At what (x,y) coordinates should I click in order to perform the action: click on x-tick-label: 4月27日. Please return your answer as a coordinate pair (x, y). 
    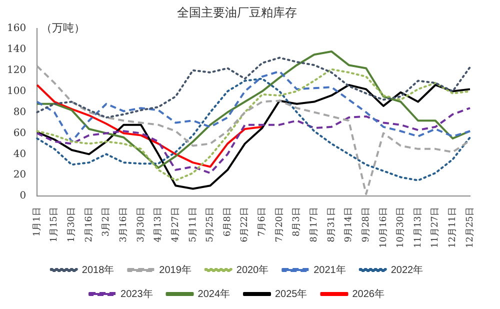
    Looking at the image, I should click on (175, 224).